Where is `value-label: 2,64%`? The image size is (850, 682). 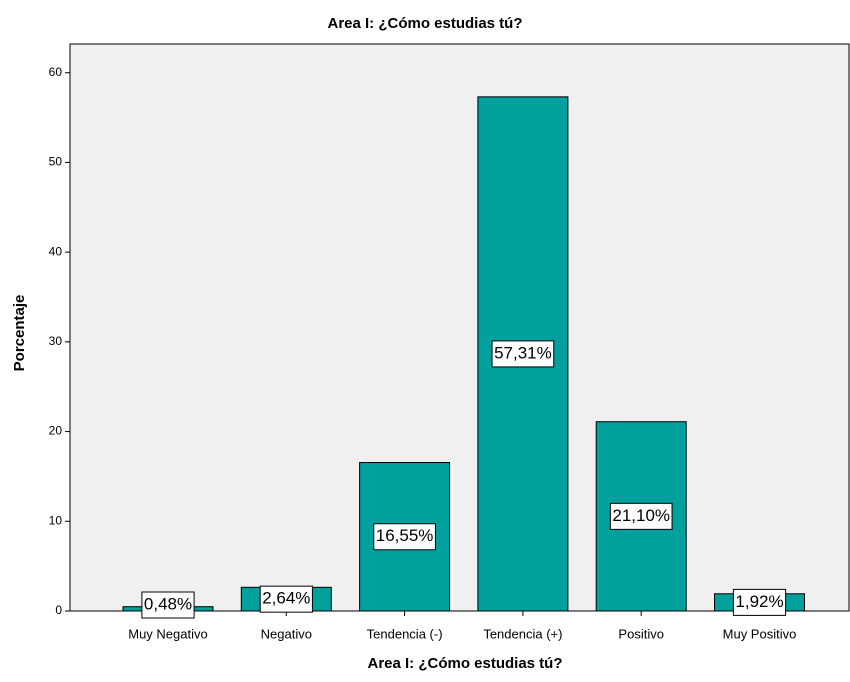 value-label: 2,64% is located at coordinates (286, 598).